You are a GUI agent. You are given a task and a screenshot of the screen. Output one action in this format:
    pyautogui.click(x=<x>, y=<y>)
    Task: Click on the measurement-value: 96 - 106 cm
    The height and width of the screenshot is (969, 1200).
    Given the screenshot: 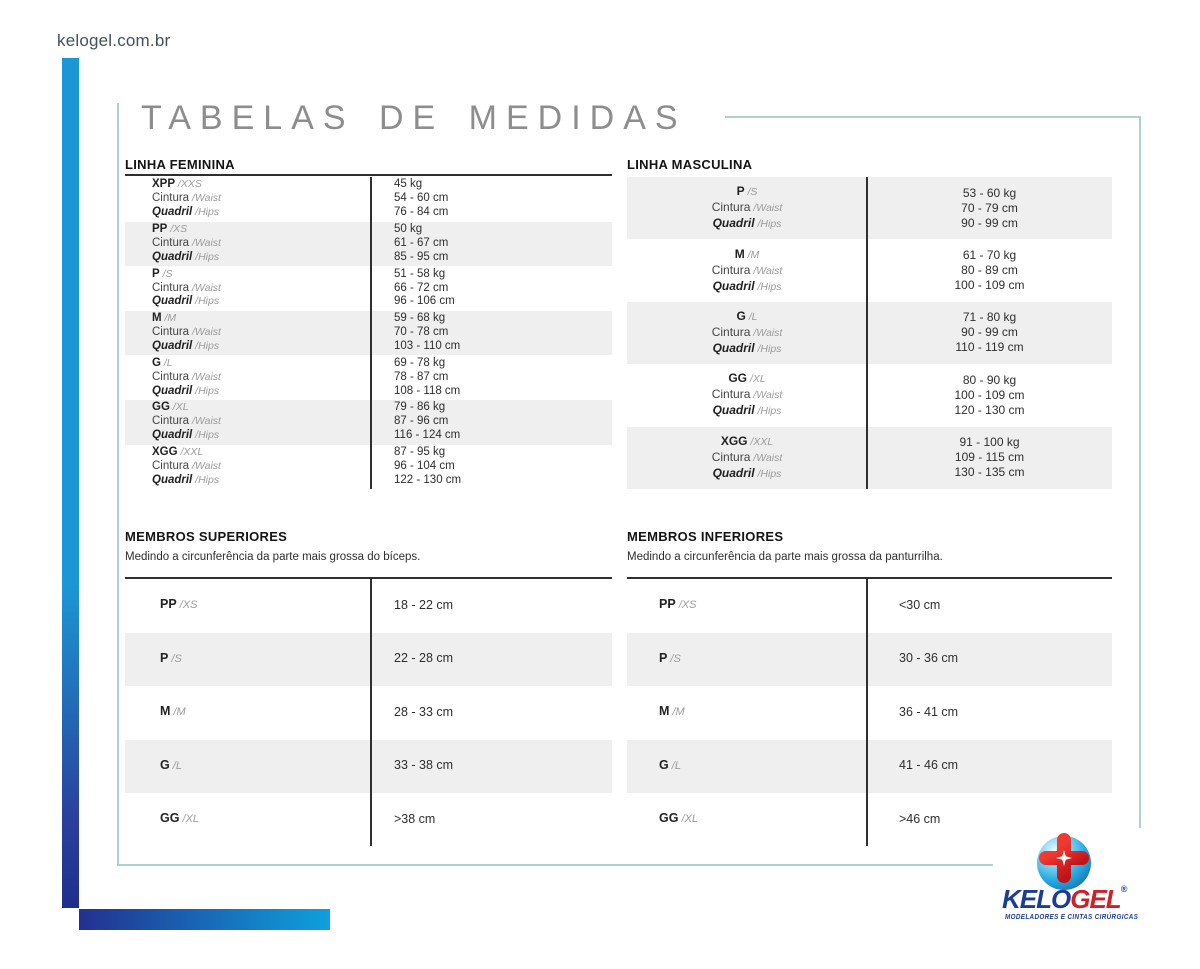 What is the action you would take?
    pyautogui.click(x=424, y=301)
    